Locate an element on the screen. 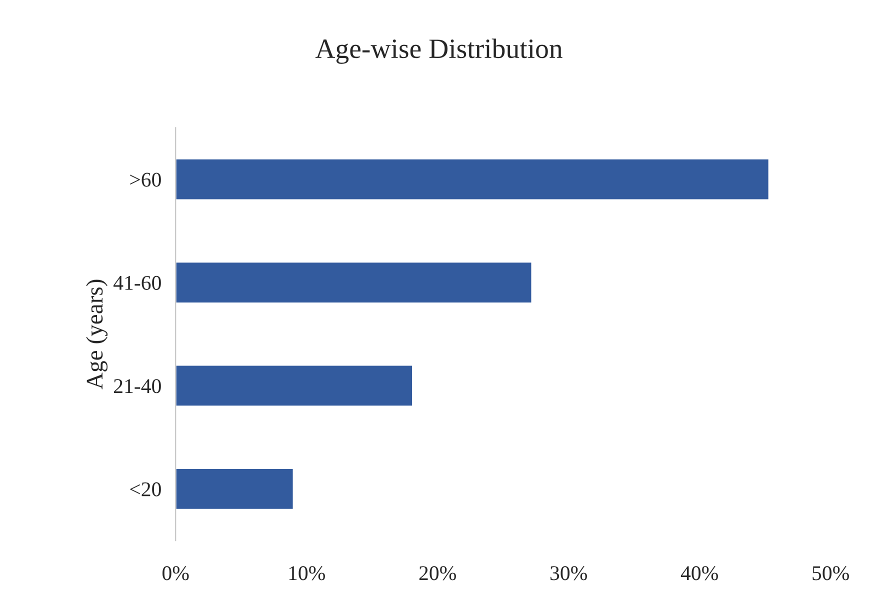 This screenshot has width=878, height=594. x-tick-label: 10% is located at coordinates (307, 573).